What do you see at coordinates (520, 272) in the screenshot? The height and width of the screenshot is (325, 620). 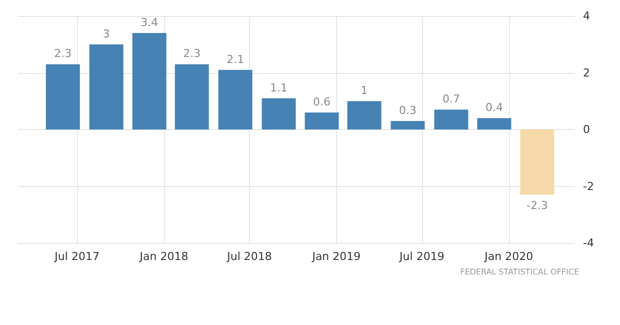 I see `text: FEDERAL STATISTICAL OFFICE` at bounding box center [520, 272].